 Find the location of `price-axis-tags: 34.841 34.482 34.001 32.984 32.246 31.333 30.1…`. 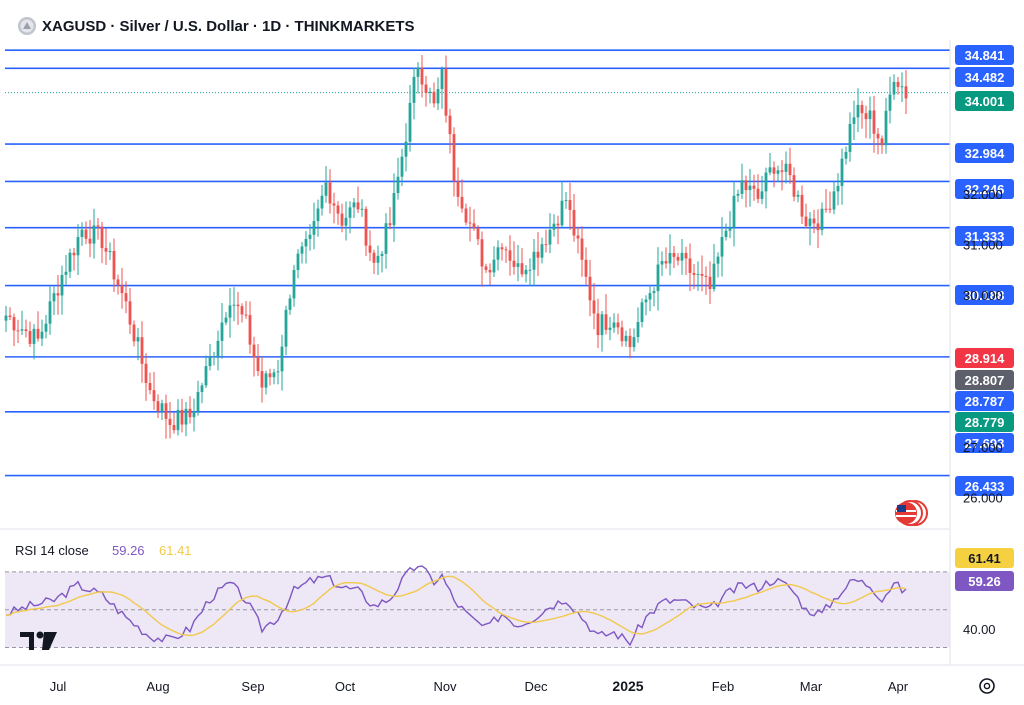

price-axis-tags: 34.841 34.482 34.001 32.984 32.246 31.333 30.1… is located at coordinates (984, 270).